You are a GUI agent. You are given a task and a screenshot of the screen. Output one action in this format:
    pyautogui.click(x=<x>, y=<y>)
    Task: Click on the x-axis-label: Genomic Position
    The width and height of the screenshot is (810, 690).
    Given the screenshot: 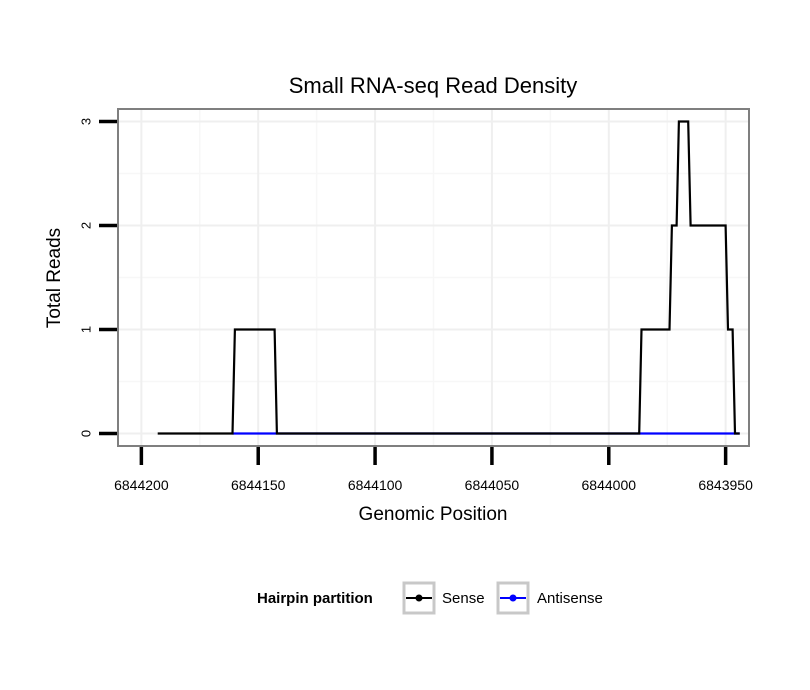 What is the action you would take?
    pyautogui.click(x=433, y=514)
    